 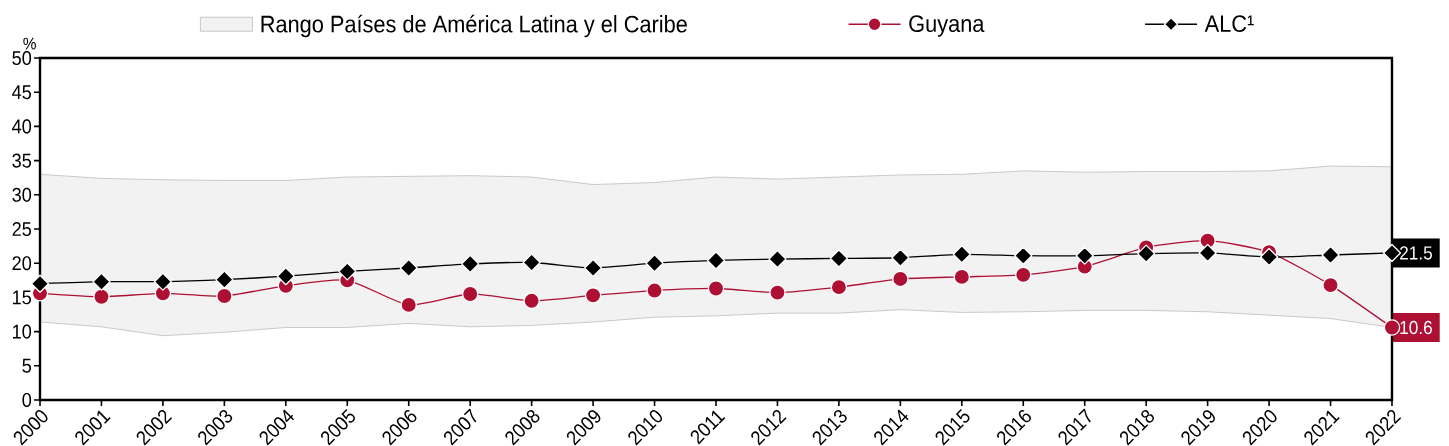 I want to click on y-tick-label: 5, so click(x=27, y=365).